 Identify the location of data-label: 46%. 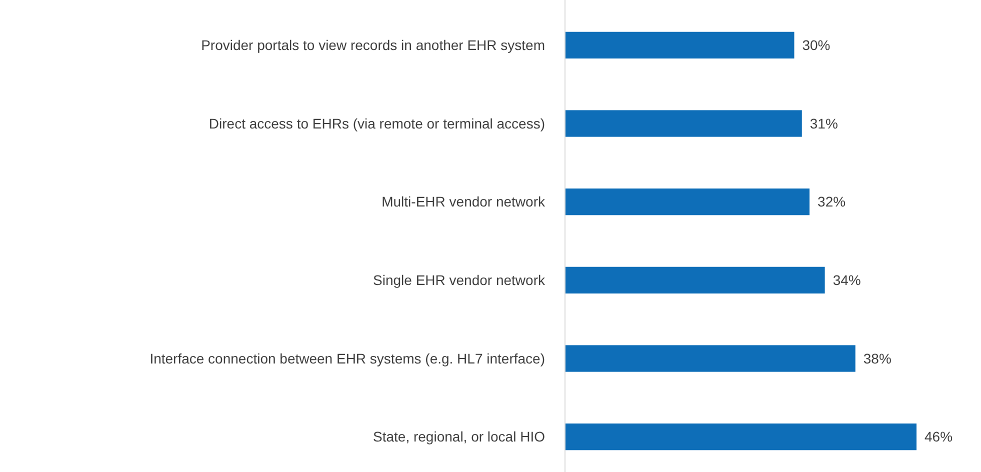
(938, 436).